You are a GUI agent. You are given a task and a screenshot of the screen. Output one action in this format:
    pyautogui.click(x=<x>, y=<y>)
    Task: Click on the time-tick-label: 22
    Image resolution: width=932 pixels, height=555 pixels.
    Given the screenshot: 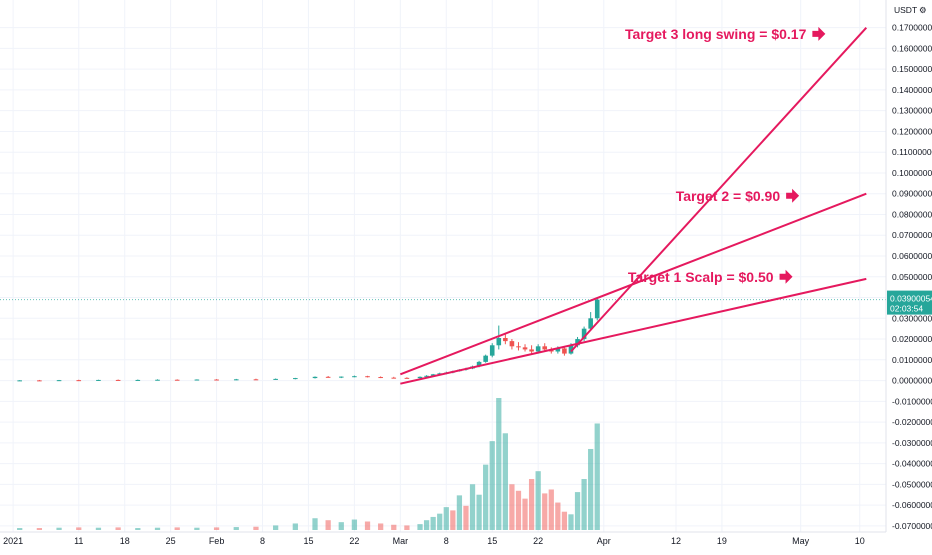 What is the action you would take?
    pyautogui.click(x=538, y=541)
    